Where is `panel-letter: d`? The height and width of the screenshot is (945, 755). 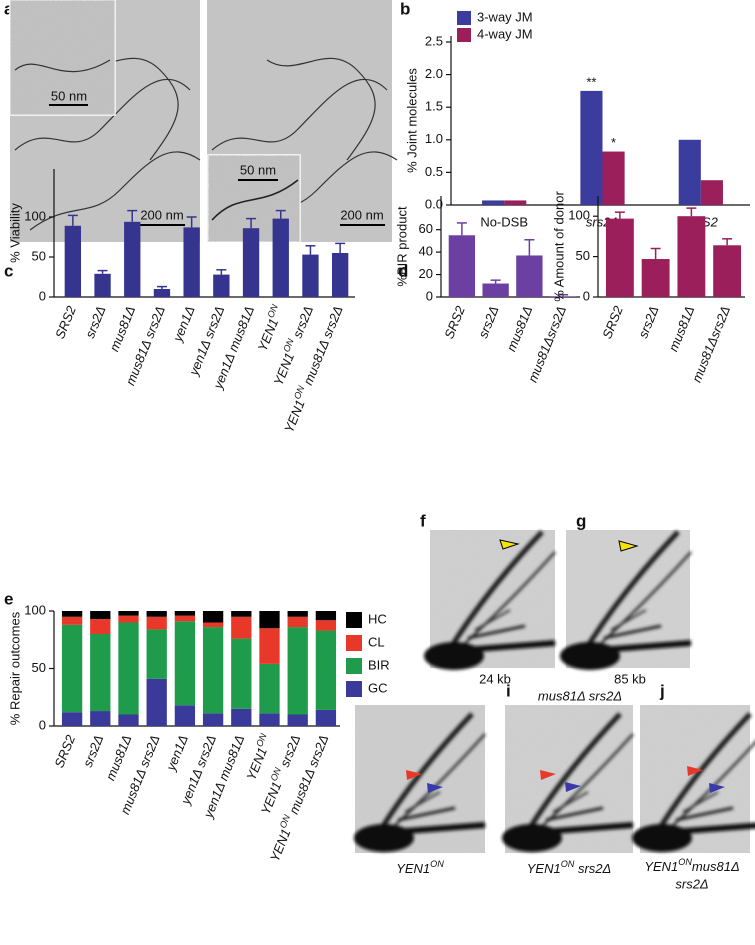 panel-letter: d is located at coordinates (403, 270).